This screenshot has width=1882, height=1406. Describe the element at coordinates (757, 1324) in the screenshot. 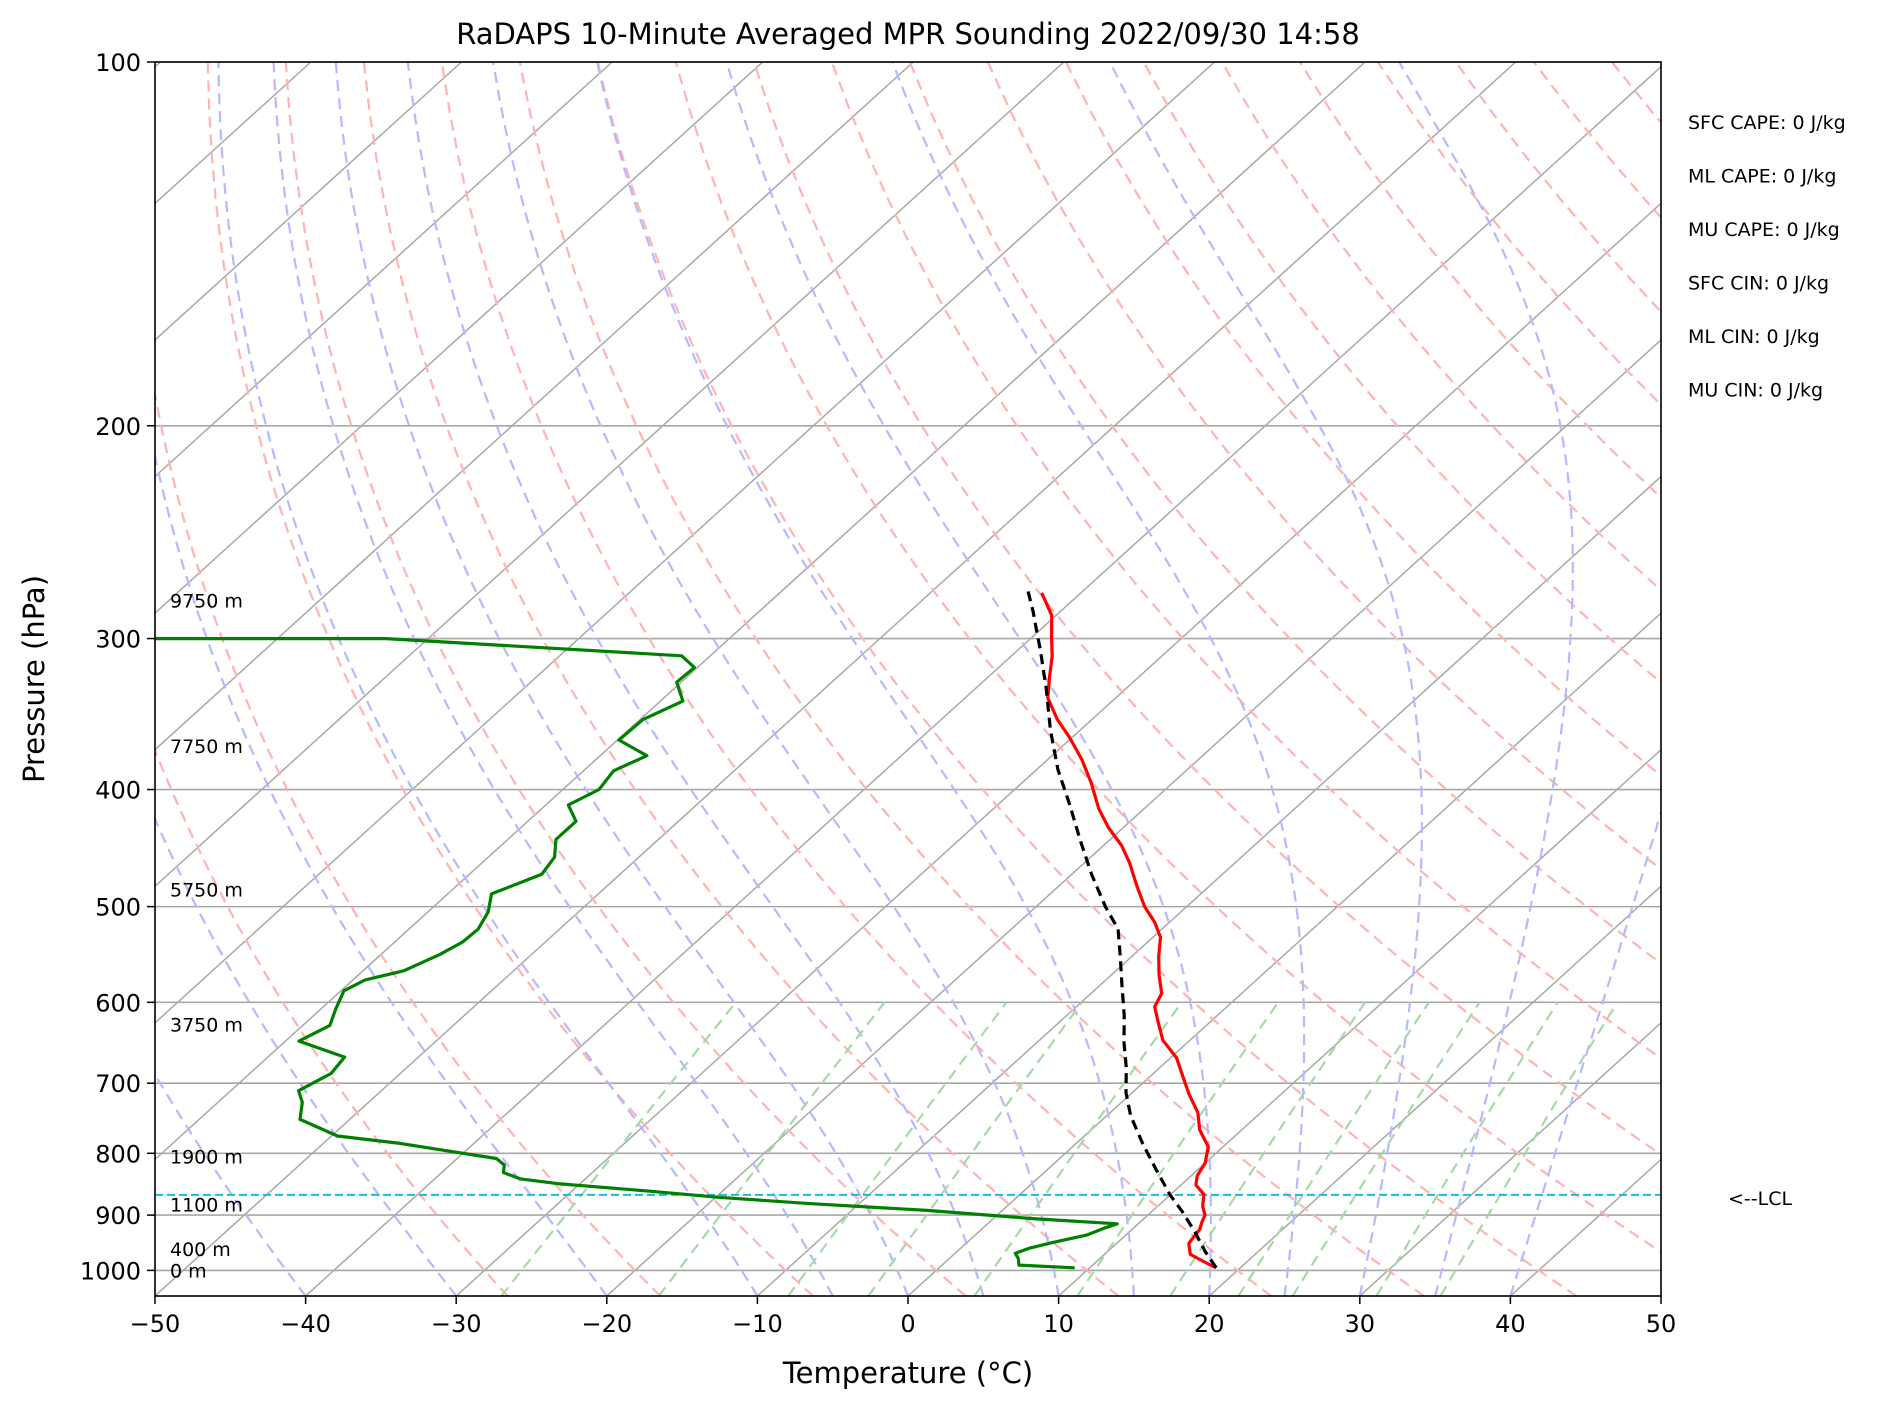

I see `x-tick-label: −10` at that location.